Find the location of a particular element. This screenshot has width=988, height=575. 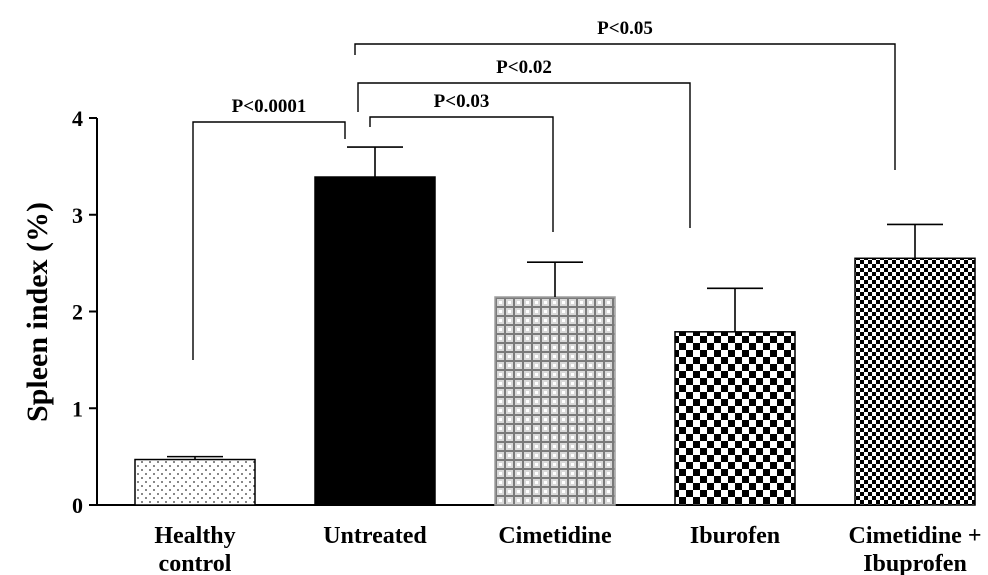

x-tick-label: Ibuprofen is located at coordinates (915, 563).